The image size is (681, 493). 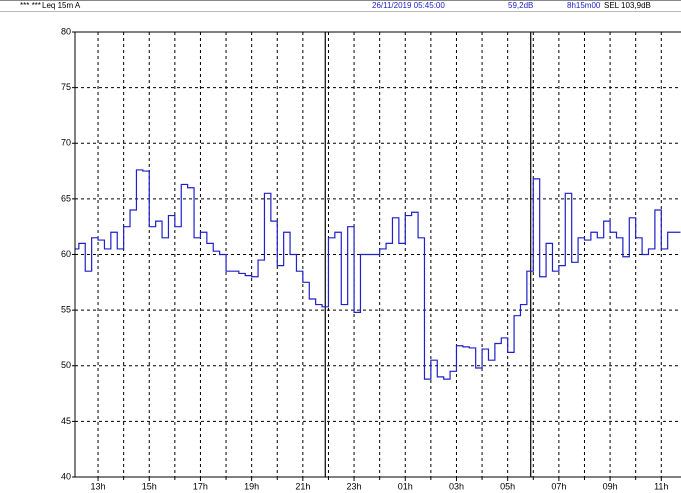 What do you see at coordinates (627, 5) in the screenshot?
I see `sel: SEL 103,9dB` at bounding box center [627, 5].